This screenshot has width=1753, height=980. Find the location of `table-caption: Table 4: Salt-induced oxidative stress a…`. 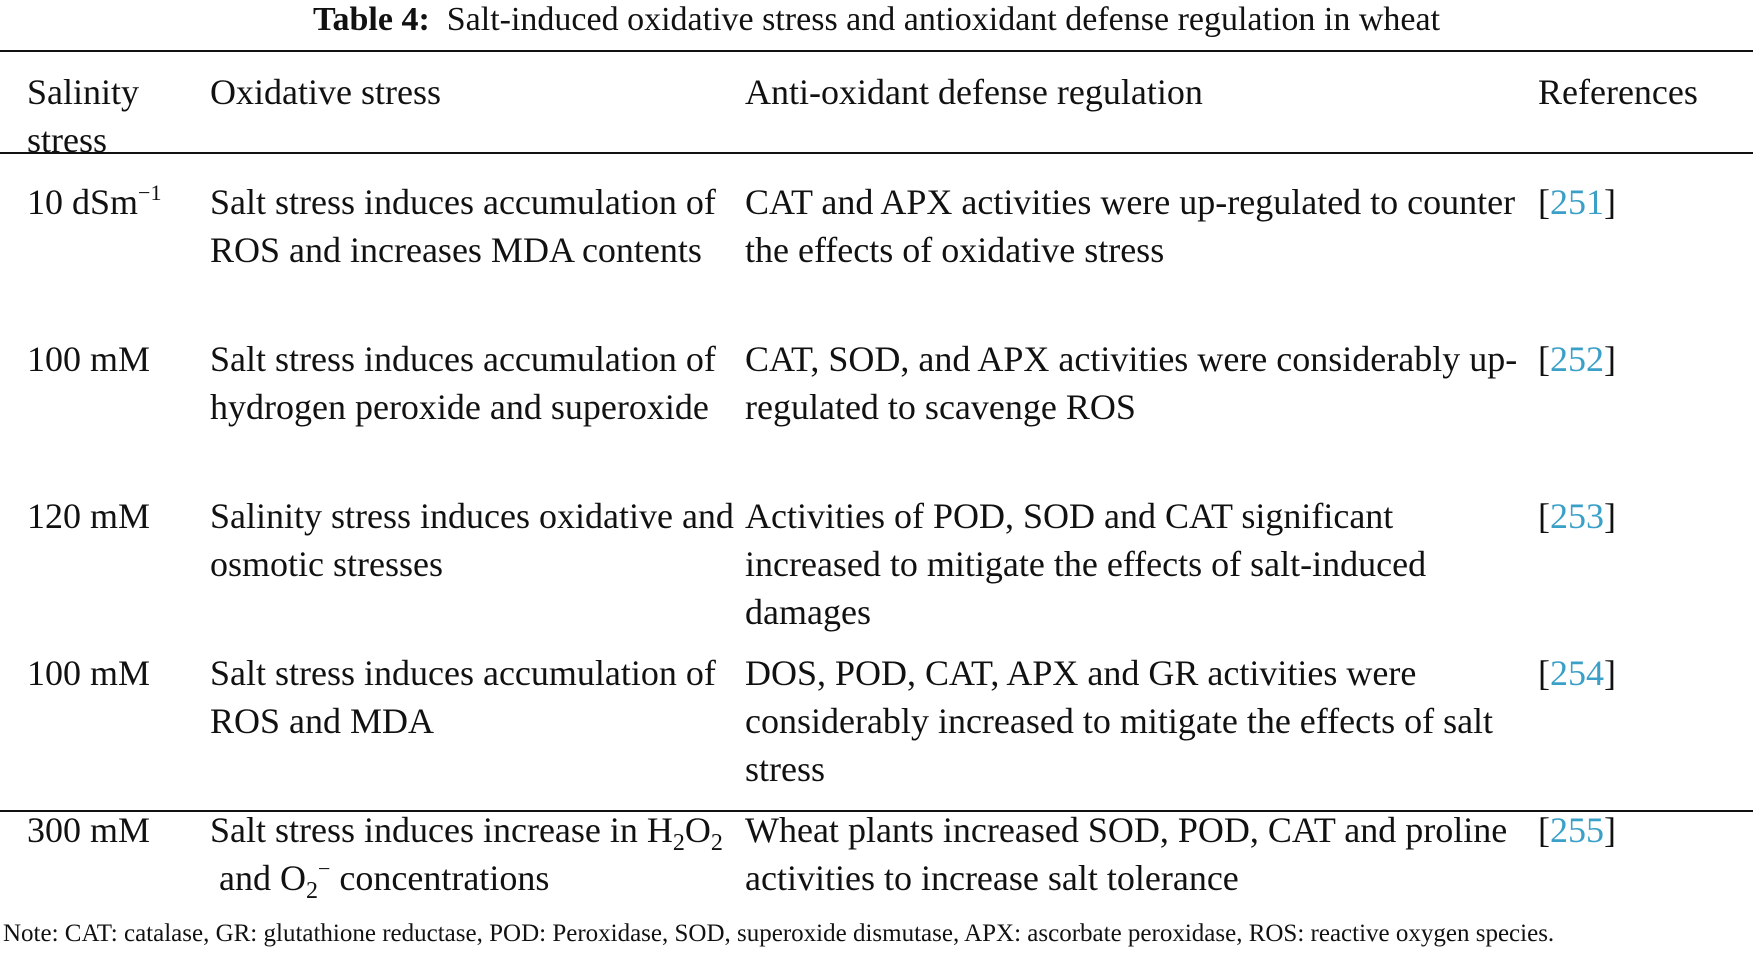

table-caption: Table 4: Salt-induced oxidative stress a… is located at coordinates (876, 20).